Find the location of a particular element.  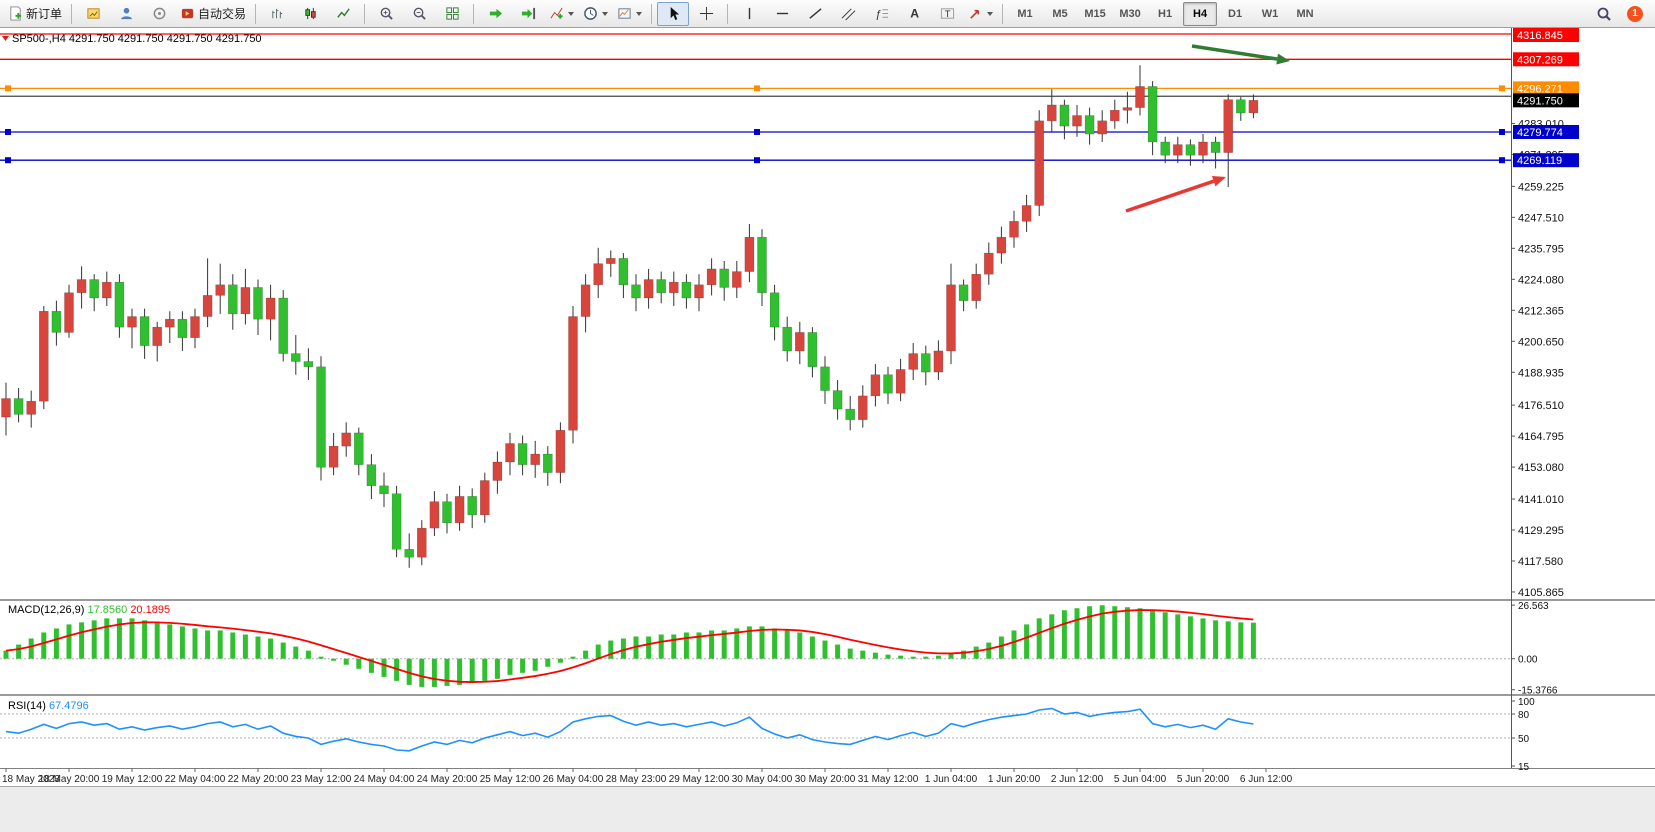

zoom-out-button is located at coordinates (419, 14).